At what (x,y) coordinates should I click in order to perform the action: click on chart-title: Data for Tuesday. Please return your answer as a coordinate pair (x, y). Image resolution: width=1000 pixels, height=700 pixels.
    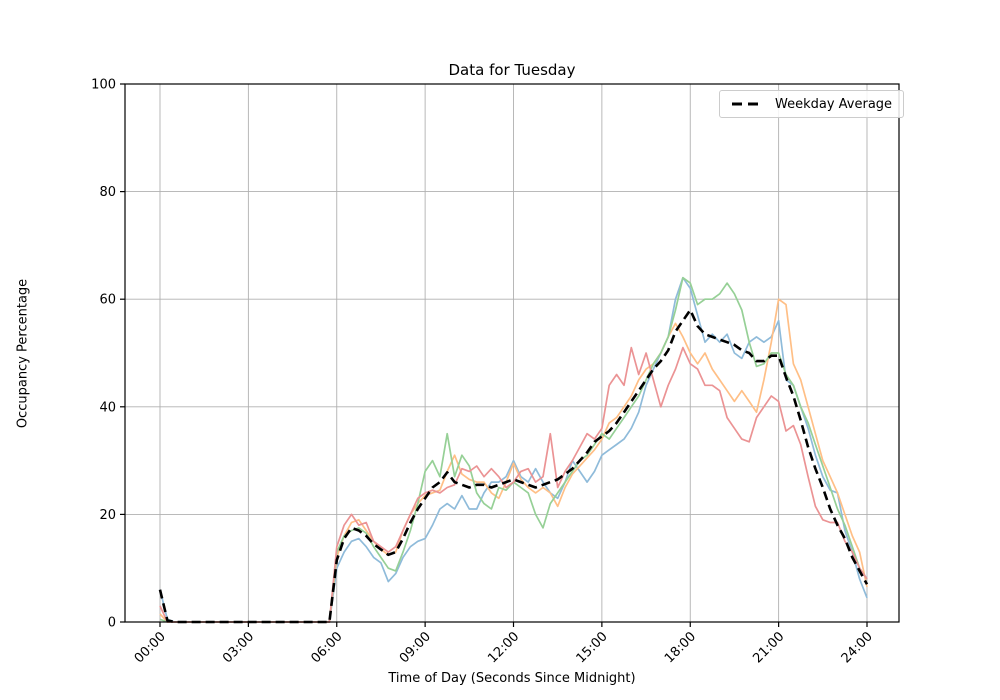
    Looking at the image, I should click on (512, 70).